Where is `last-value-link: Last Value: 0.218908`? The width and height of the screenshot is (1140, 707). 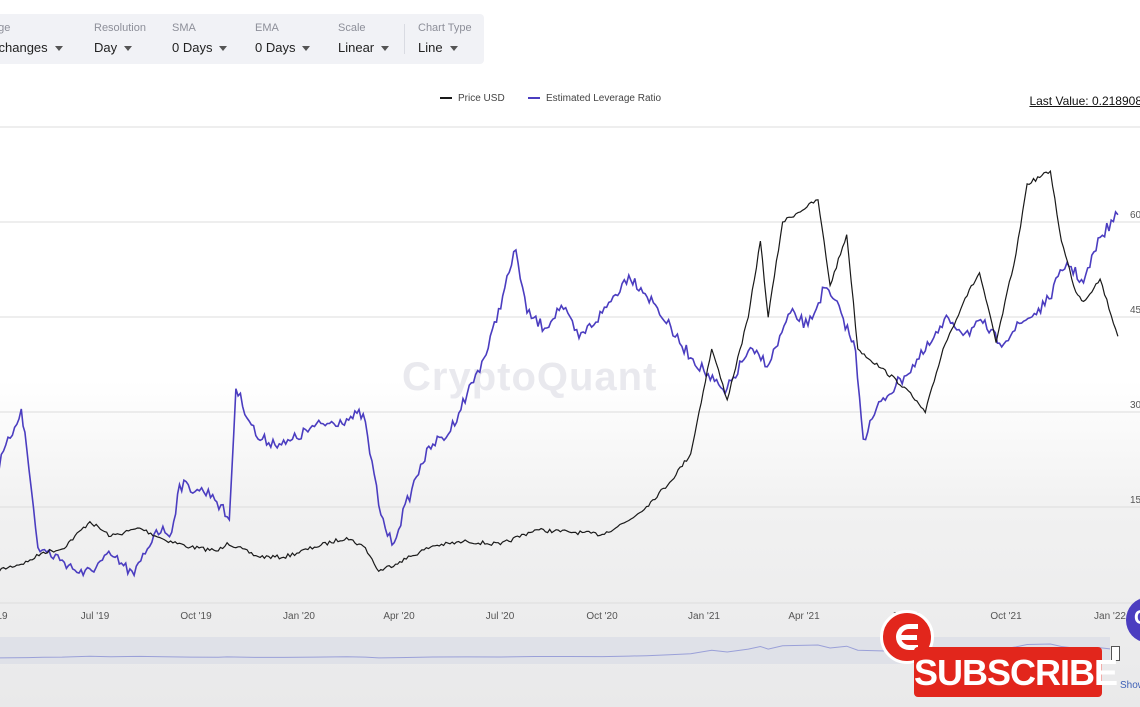
last-value-link: Last Value: 0.218908 is located at coordinates (1084, 101).